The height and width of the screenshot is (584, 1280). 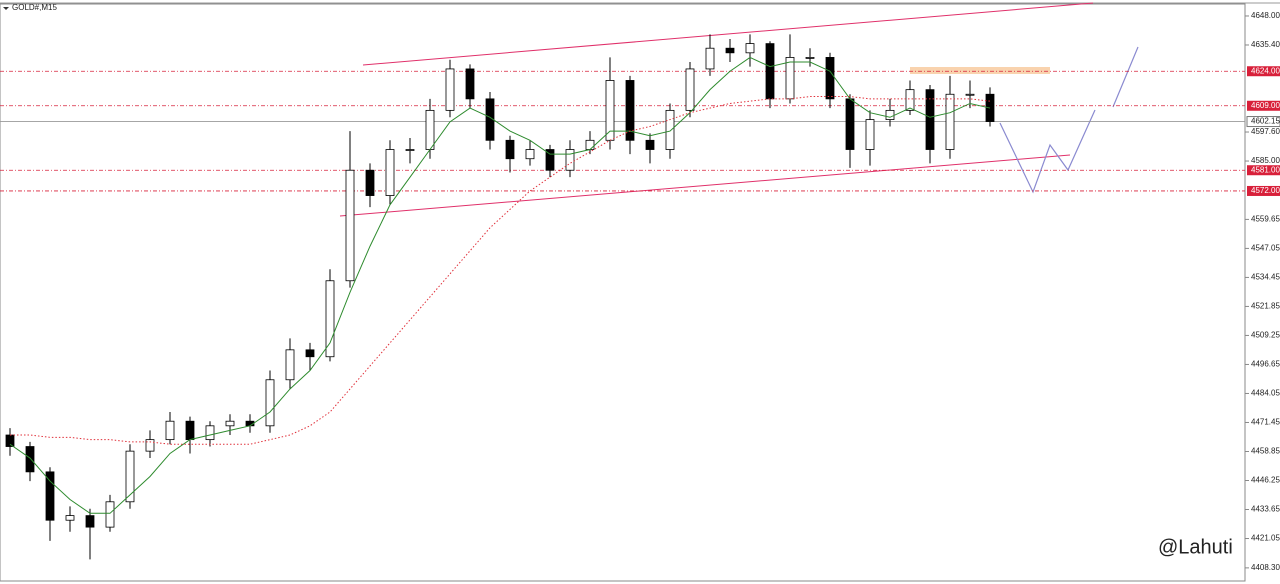 What do you see at coordinates (1265, 248) in the screenshot?
I see `y-tick-label: 4547.05` at bounding box center [1265, 248].